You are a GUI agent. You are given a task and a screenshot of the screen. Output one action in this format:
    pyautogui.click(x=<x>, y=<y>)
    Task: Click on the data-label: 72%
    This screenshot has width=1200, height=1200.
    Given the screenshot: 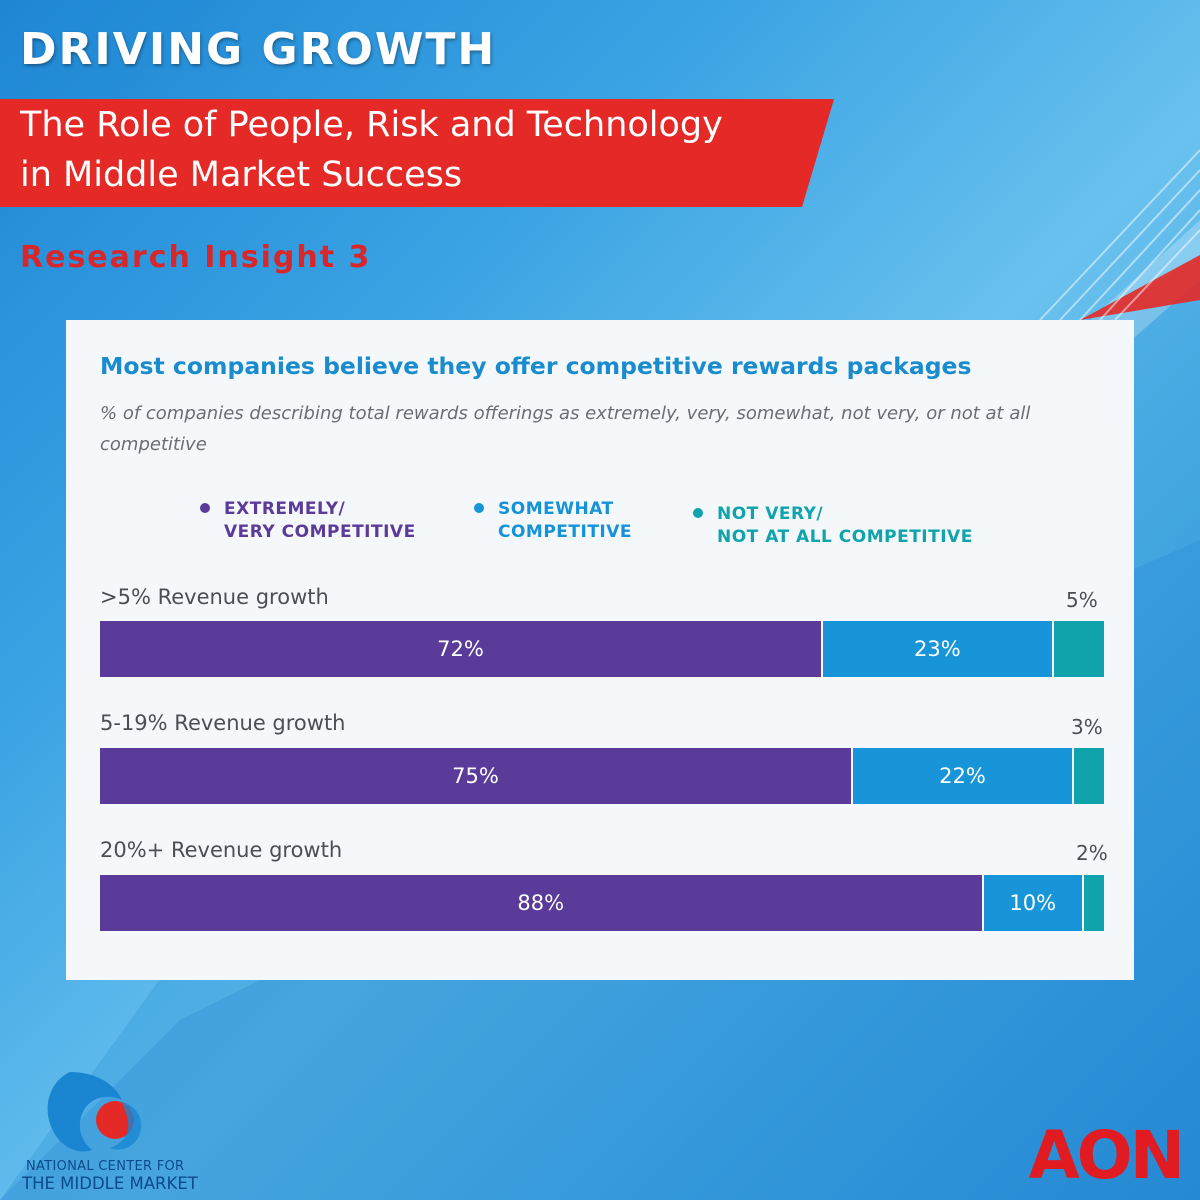 What is the action you would take?
    pyautogui.click(x=460, y=649)
    